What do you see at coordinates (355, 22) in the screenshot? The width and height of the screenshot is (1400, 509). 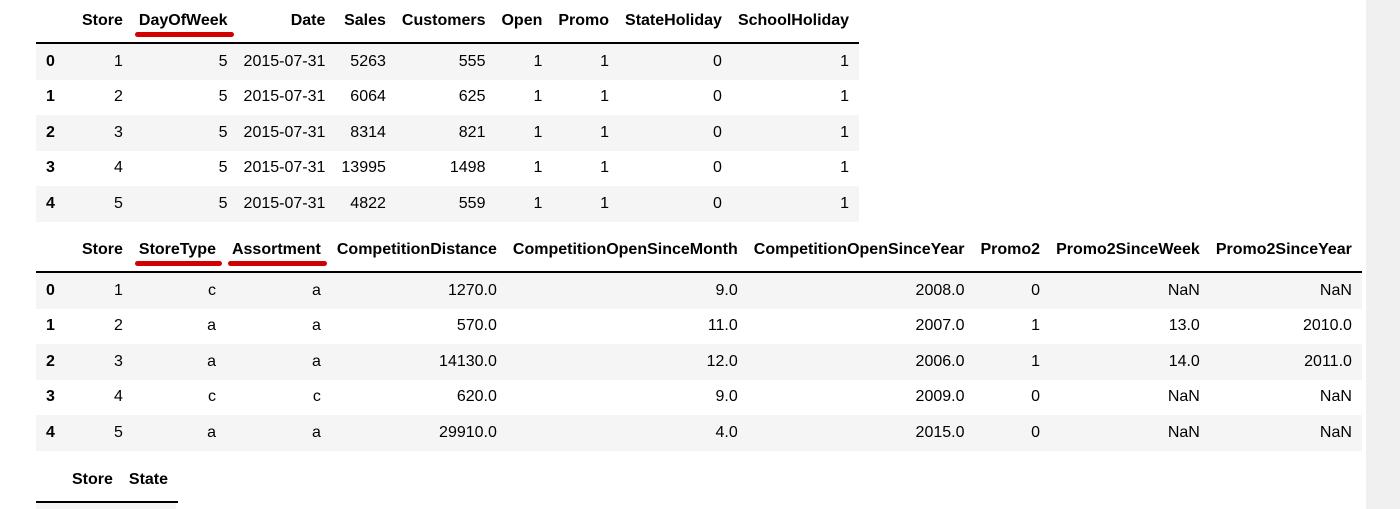 I see `column-header: Sales` at bounding box center [355, 22].